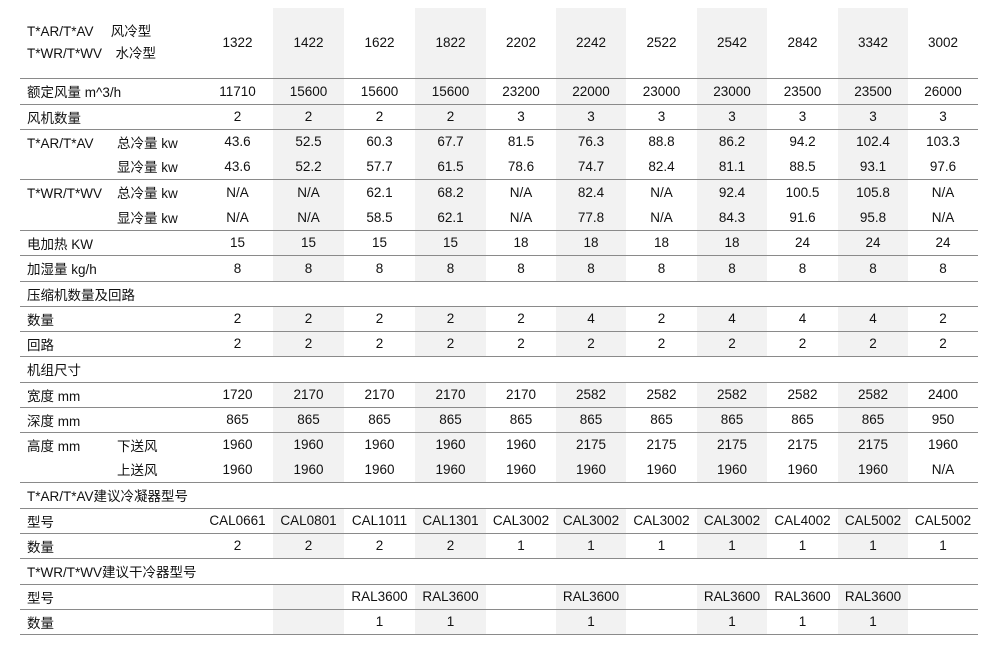  Describe the element at coordinates (111, 319) in the screenshot. I see `row-label-cell: 数量` at that location.